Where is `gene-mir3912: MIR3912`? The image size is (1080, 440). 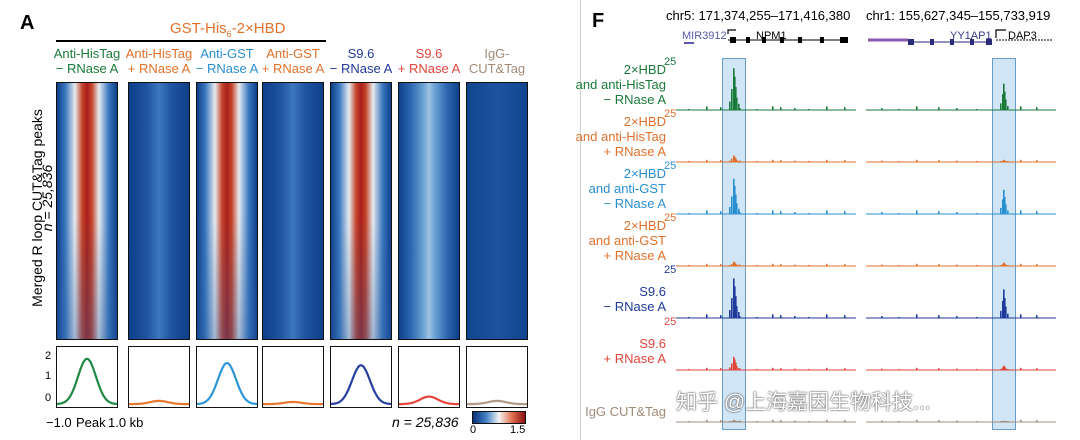
gene-mir3912: MIR3912 is located at coordinates (704, 36).